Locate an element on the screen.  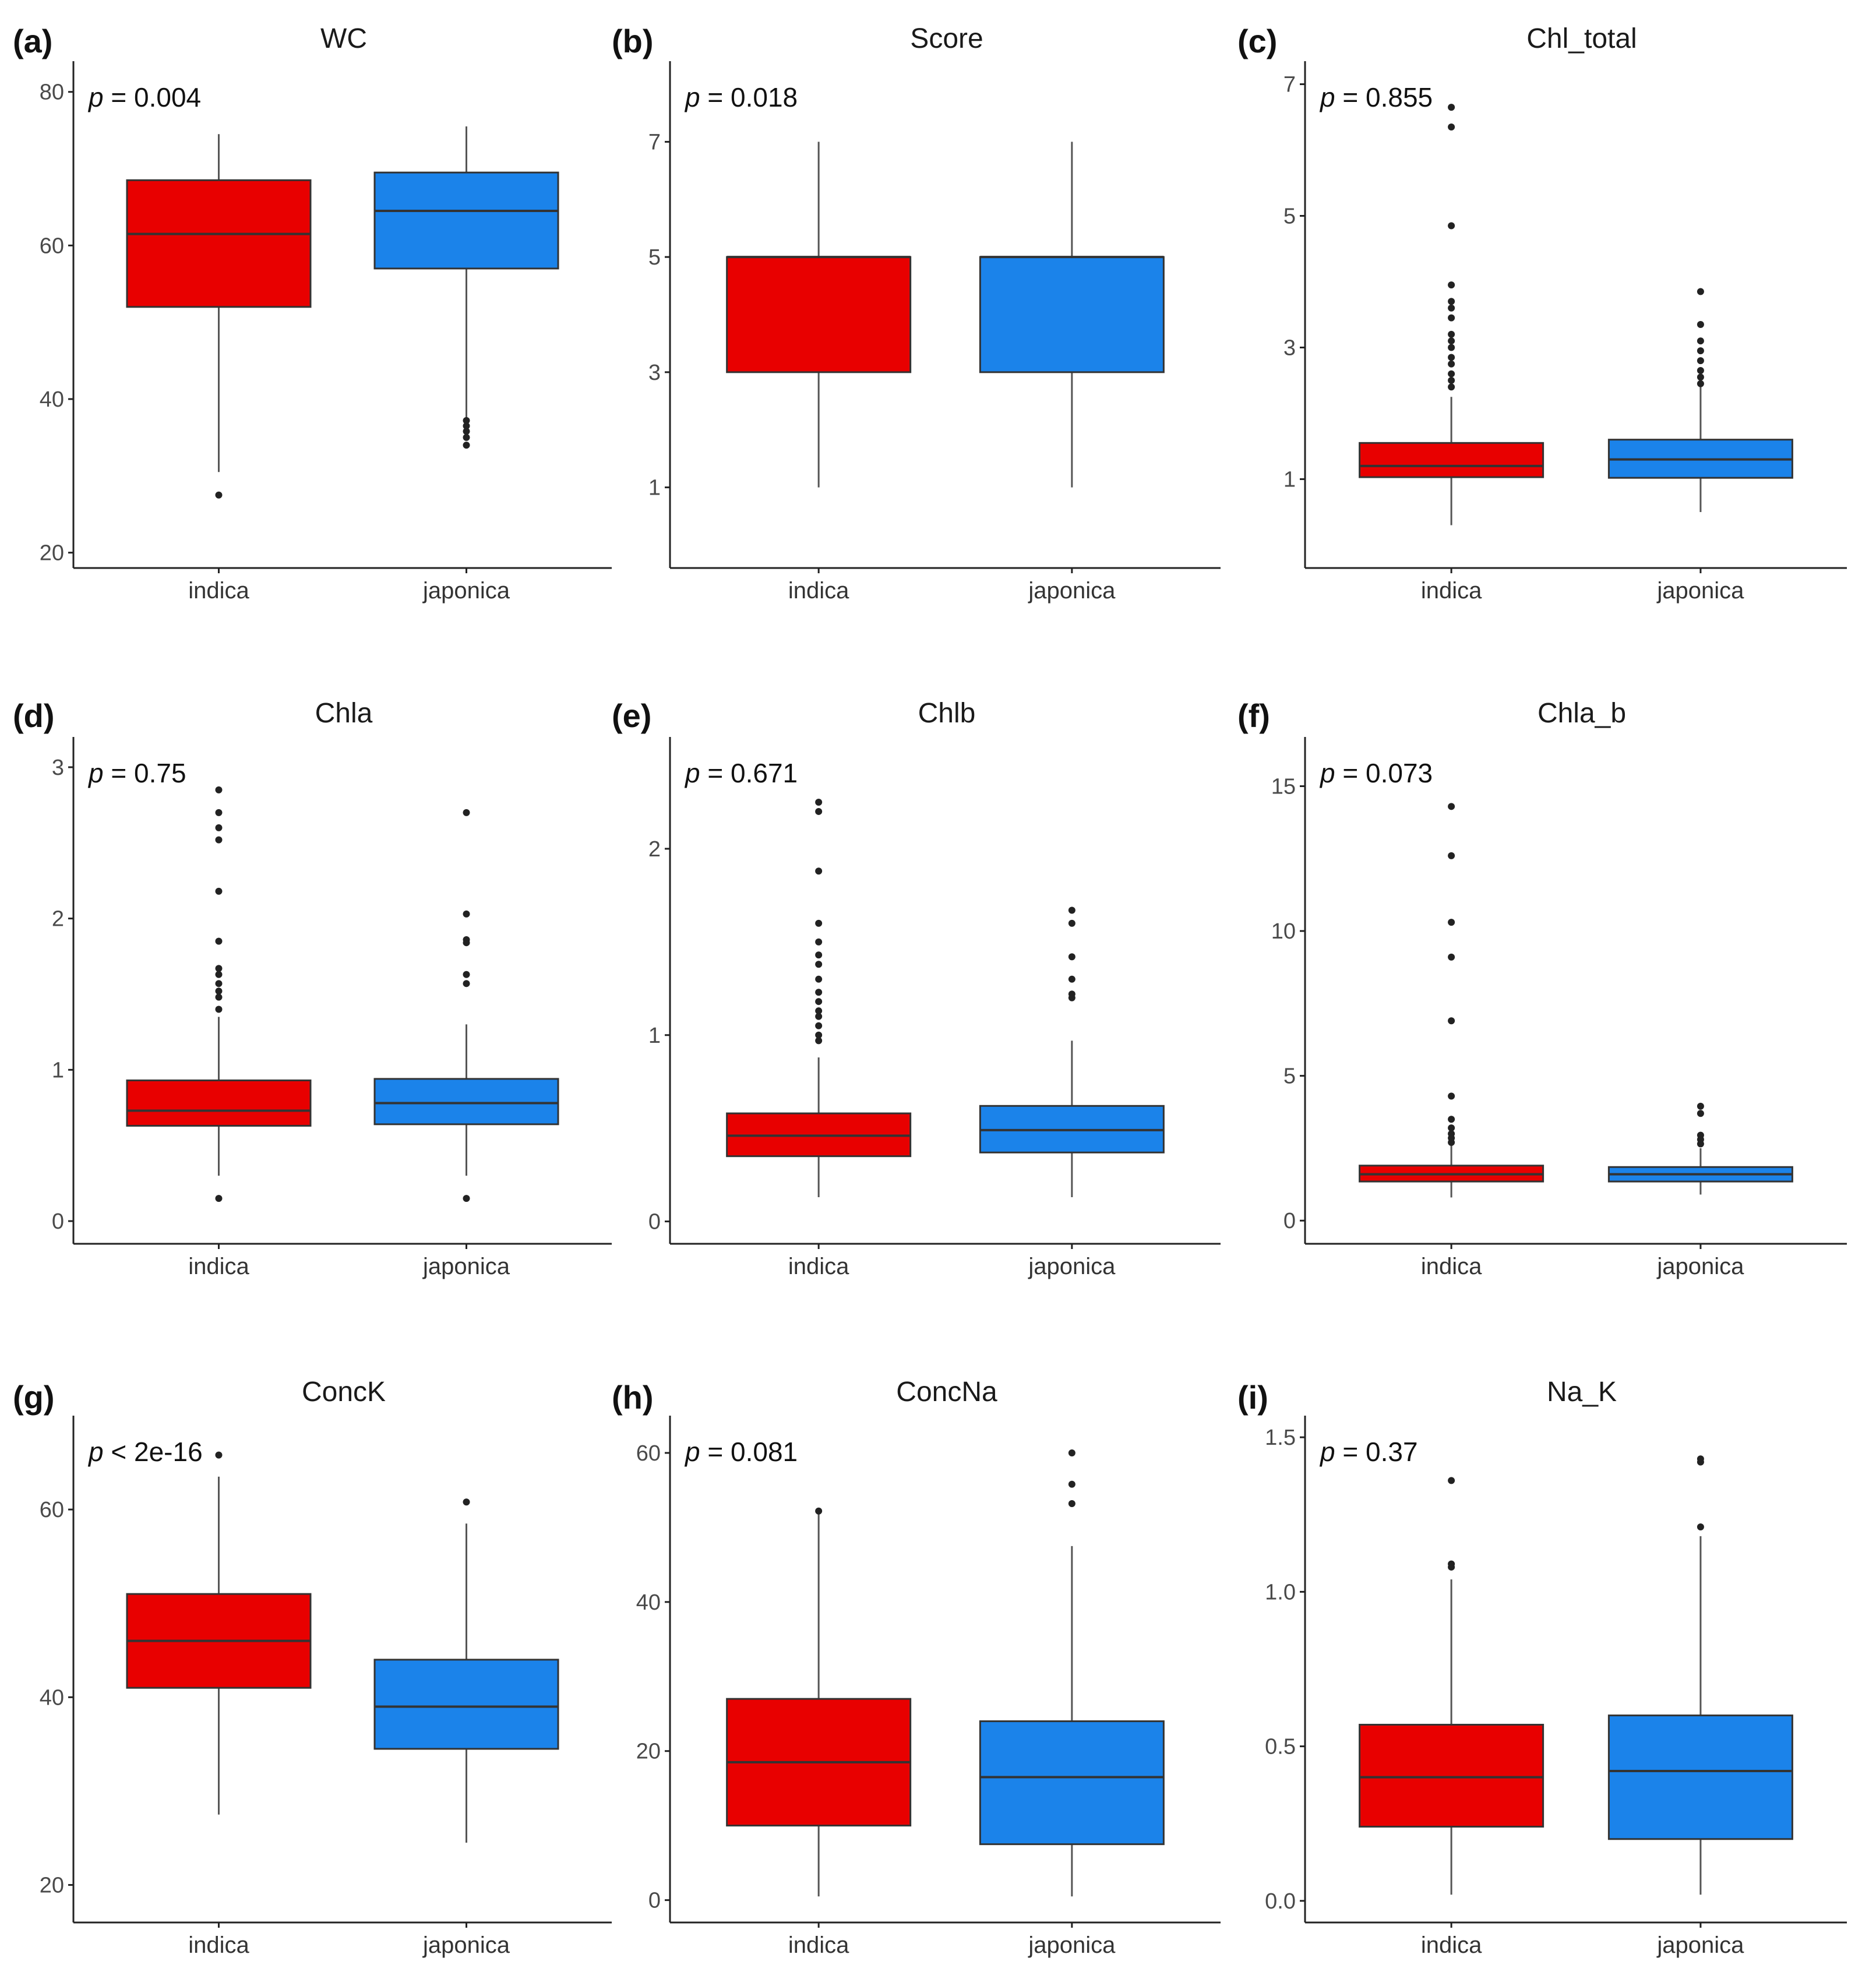
panel-concna: (h) ConcNa p = 0.081 0 20 40 60 indica japonica is located at coordinates (916, 1667).